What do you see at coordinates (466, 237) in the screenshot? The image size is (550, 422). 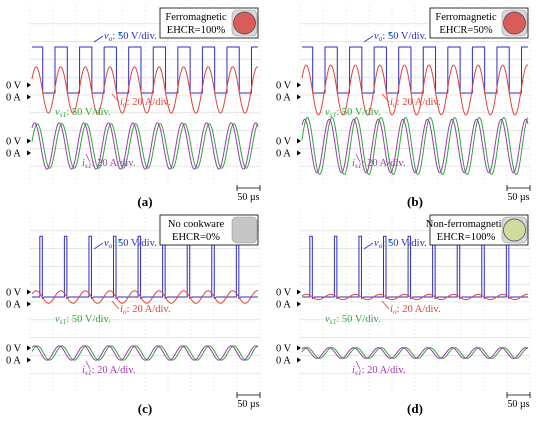 I see `ehcr-label: EHCR=100%` at bounding box center [466, 237].